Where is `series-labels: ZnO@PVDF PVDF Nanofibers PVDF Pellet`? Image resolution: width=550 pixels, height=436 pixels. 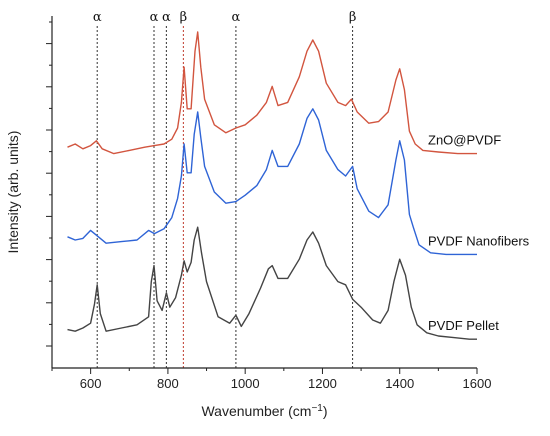
series-labels: ZnO@PVDF PVDF Nanofibers PVDF Pellet is located at coordinates (479, 233).